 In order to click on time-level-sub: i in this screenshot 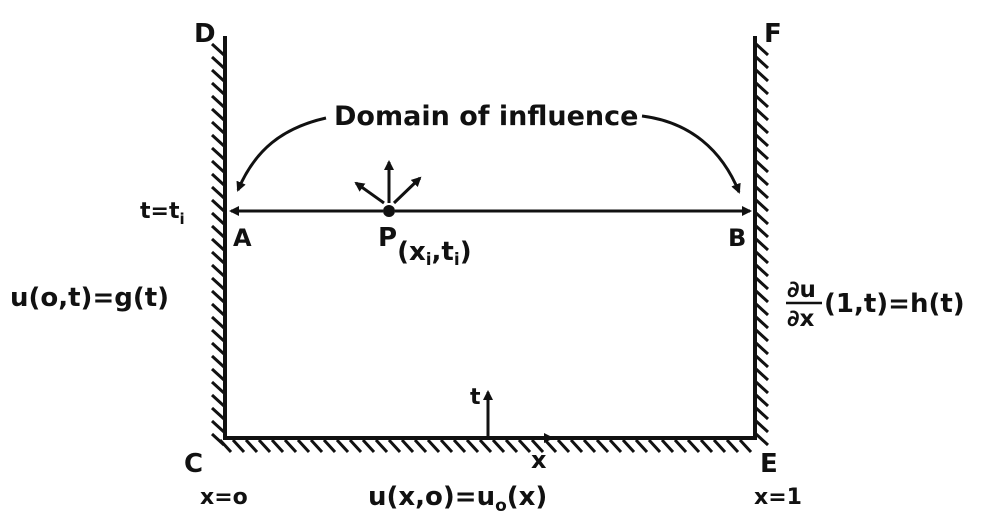, I will do `click(181, 219)`.